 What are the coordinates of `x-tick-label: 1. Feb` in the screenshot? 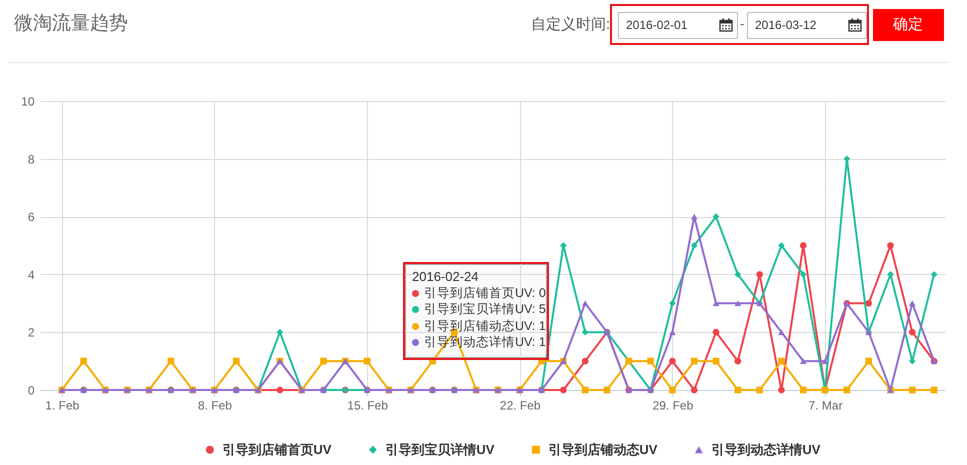 It's located at (62, 405).